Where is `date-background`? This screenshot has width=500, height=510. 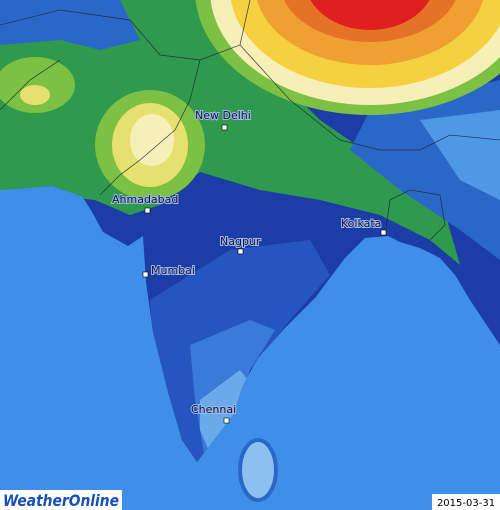 date-background is located at coordinates (466, 502).